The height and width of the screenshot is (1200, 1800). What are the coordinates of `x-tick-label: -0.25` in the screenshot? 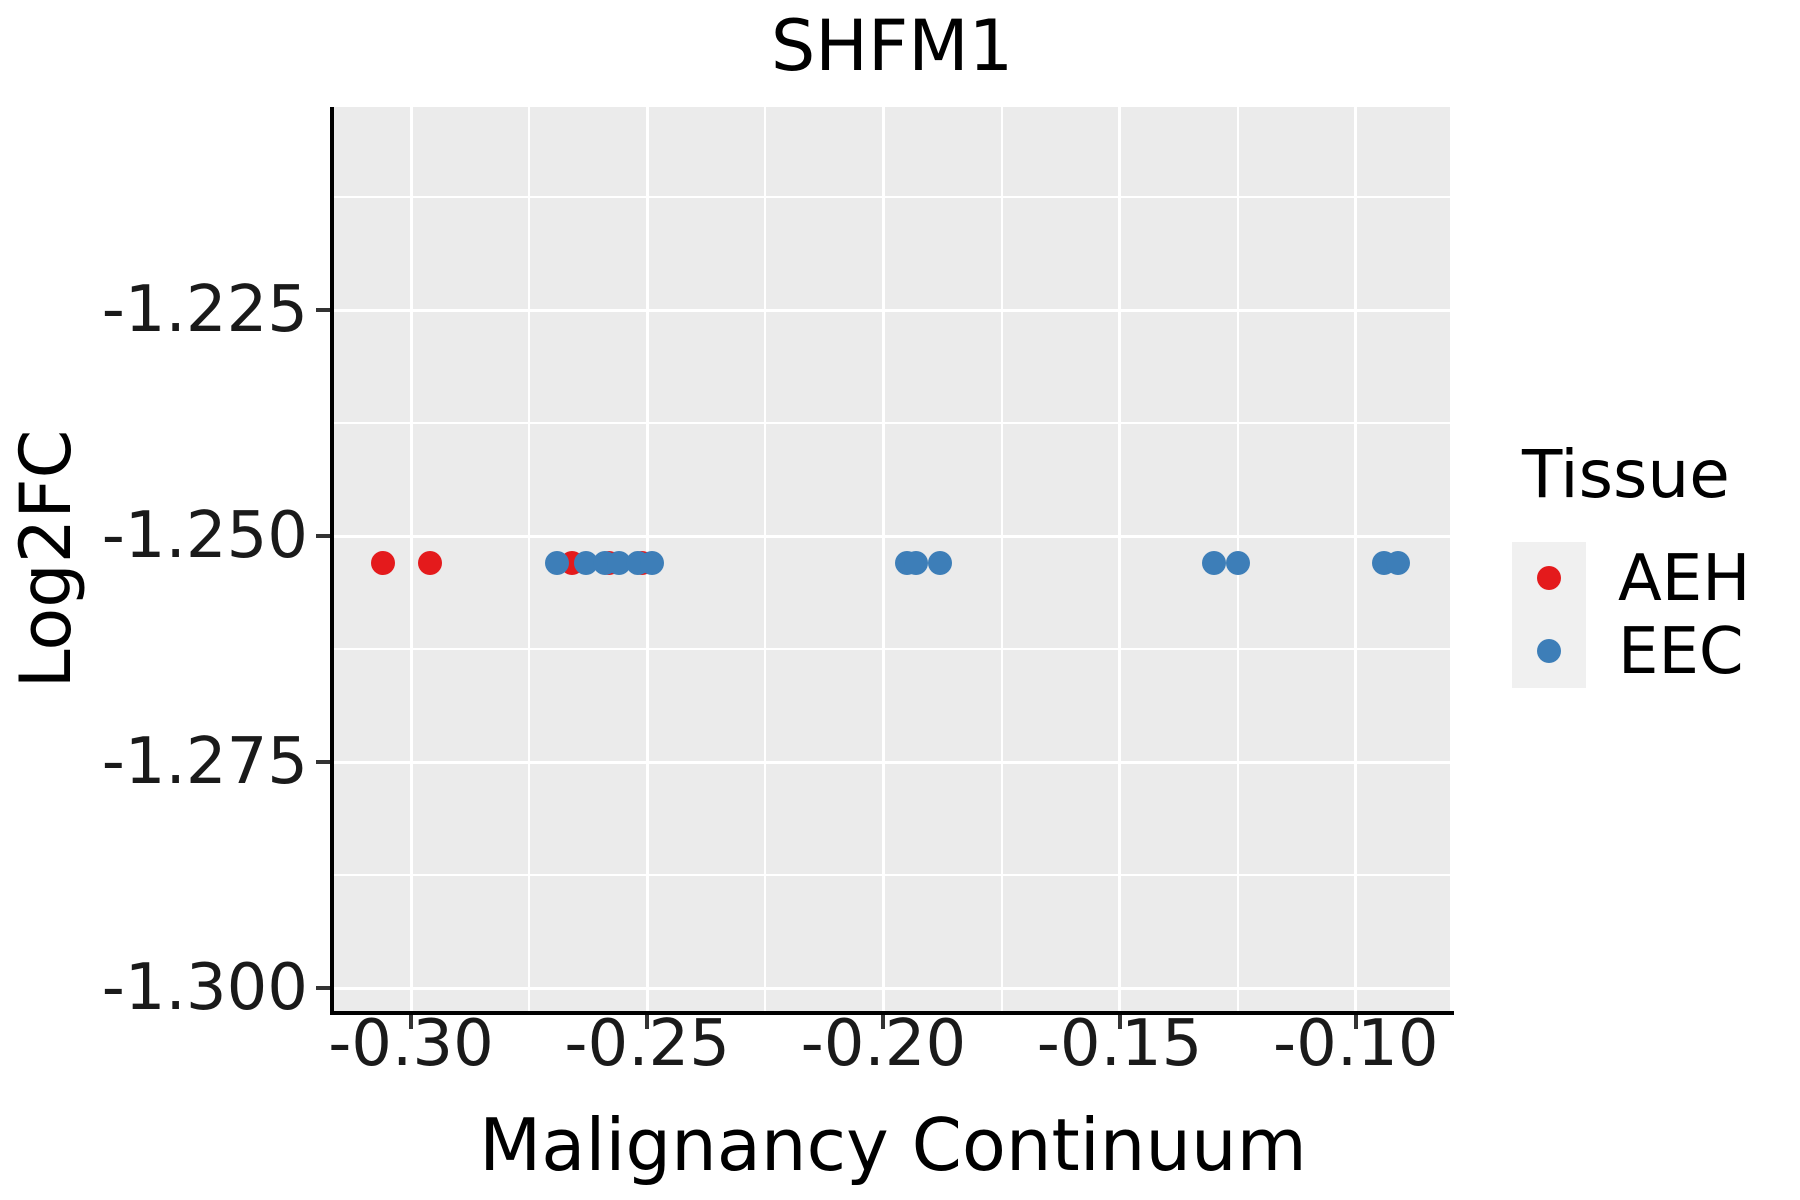 It's located at (647, 1044).